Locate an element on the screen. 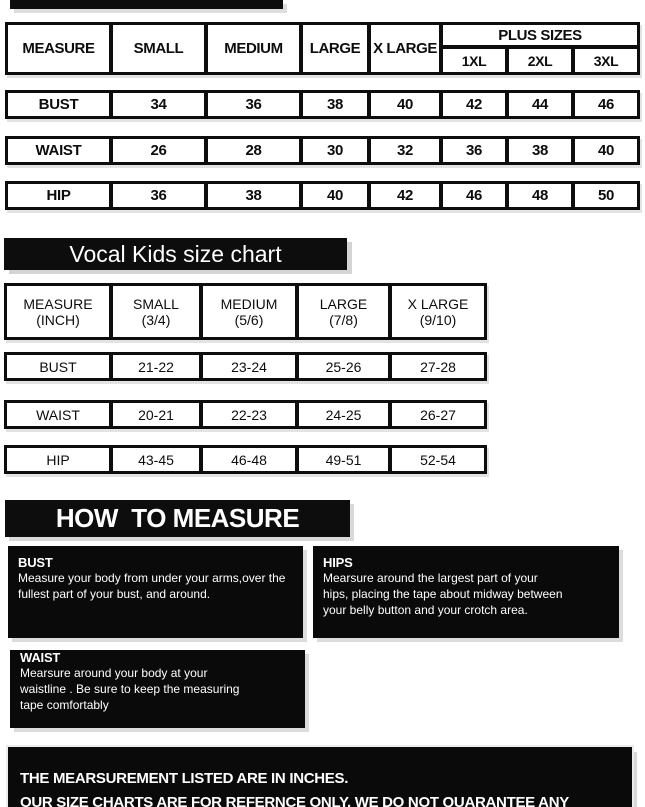 This screenshot has height=807, width=645. kids-row-waist: WAIST 20-21 22-23 24-25 26-27 is located at coordinates (245, 414).